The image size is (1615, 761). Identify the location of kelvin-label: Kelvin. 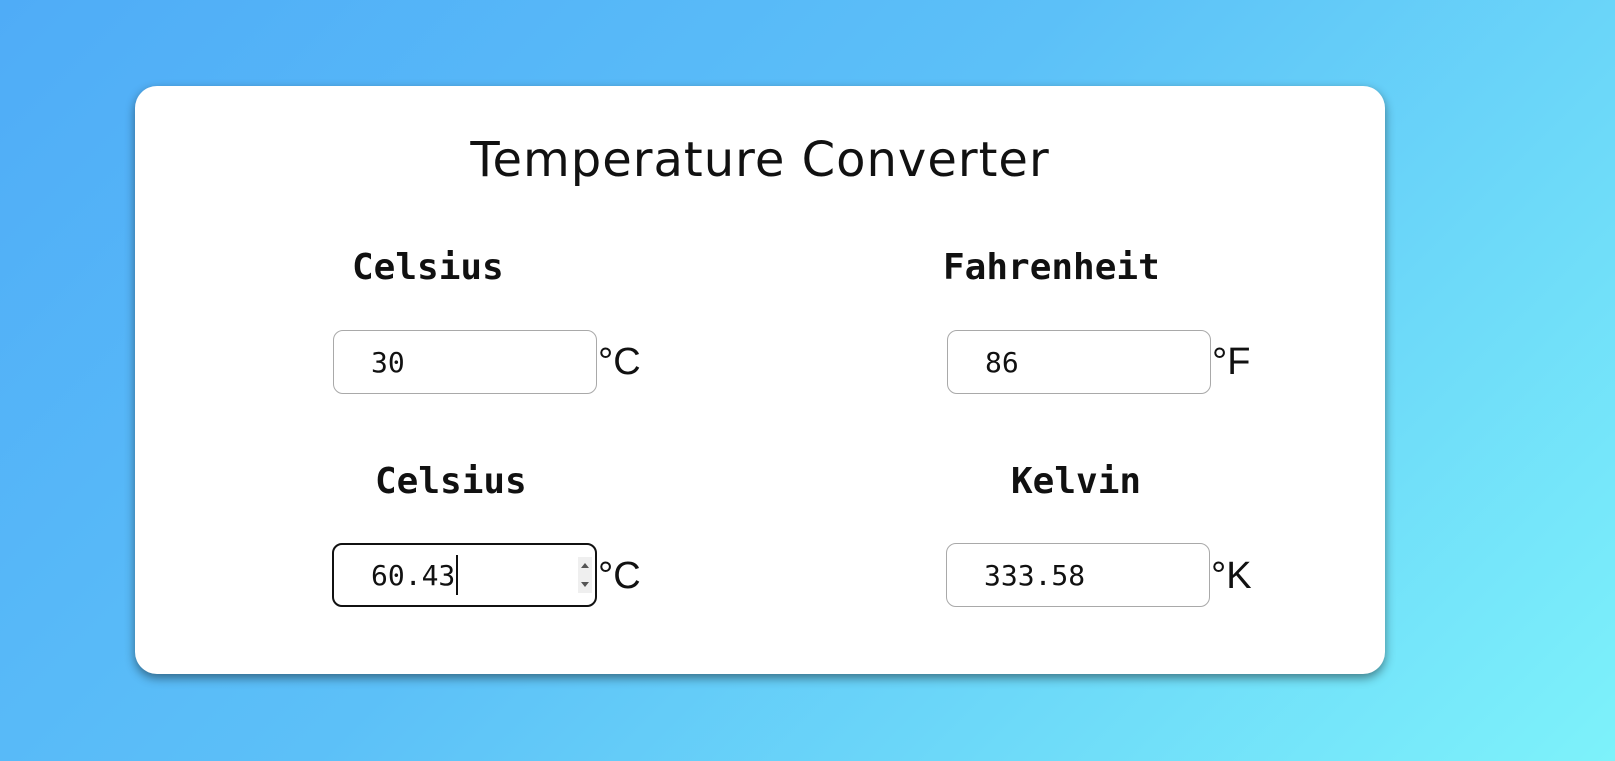
(1076, 481).